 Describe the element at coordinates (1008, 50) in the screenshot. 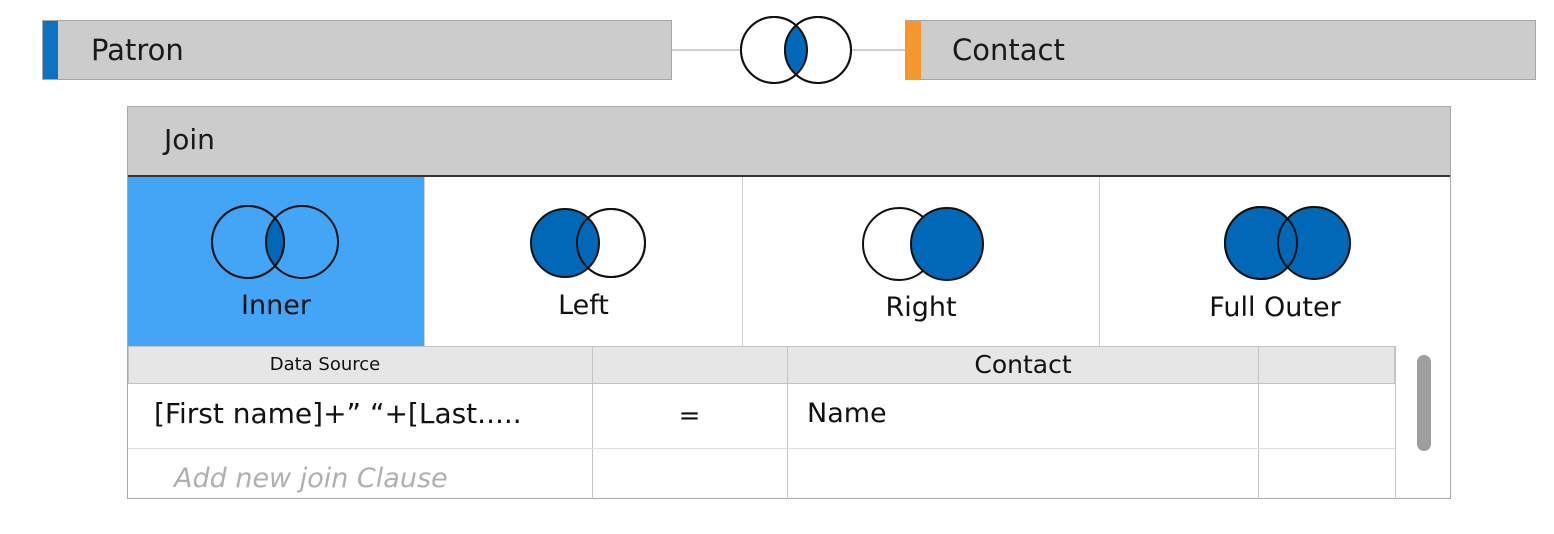

I see `right-table-name: Contact` at that location.